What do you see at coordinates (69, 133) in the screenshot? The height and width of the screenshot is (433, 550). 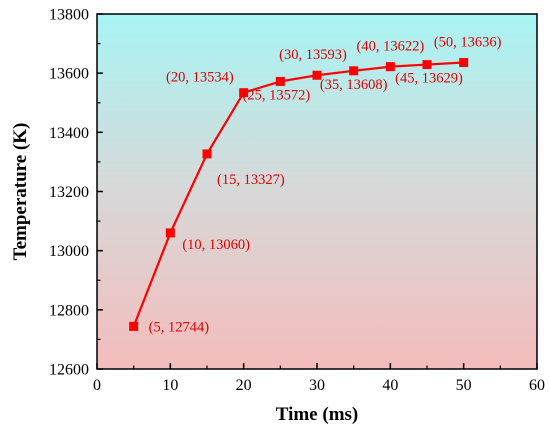 I see `y-tick-label: 13400` at bounding box center [69, 133].